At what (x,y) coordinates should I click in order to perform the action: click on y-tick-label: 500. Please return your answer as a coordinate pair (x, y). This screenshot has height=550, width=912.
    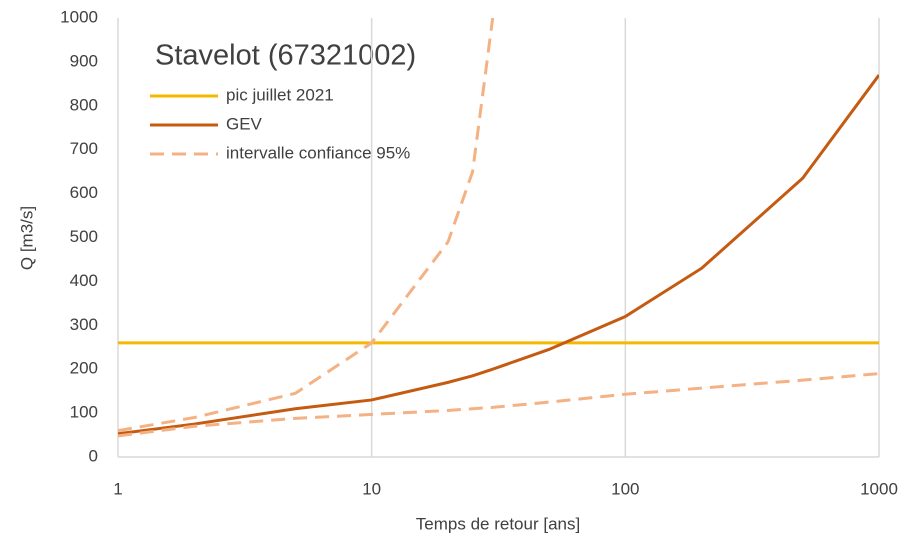
    Looking at the image, I should click on (84, 236).